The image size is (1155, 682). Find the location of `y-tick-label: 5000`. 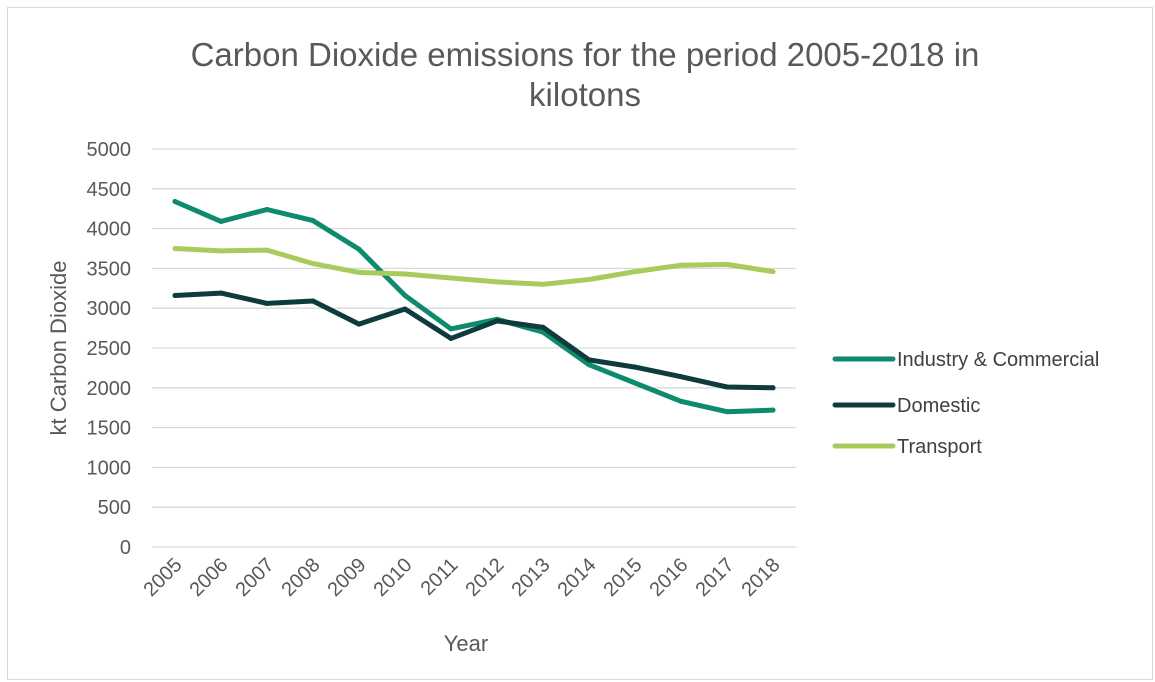

y-tick-label: 5000 is located at coordinates (109, 150).